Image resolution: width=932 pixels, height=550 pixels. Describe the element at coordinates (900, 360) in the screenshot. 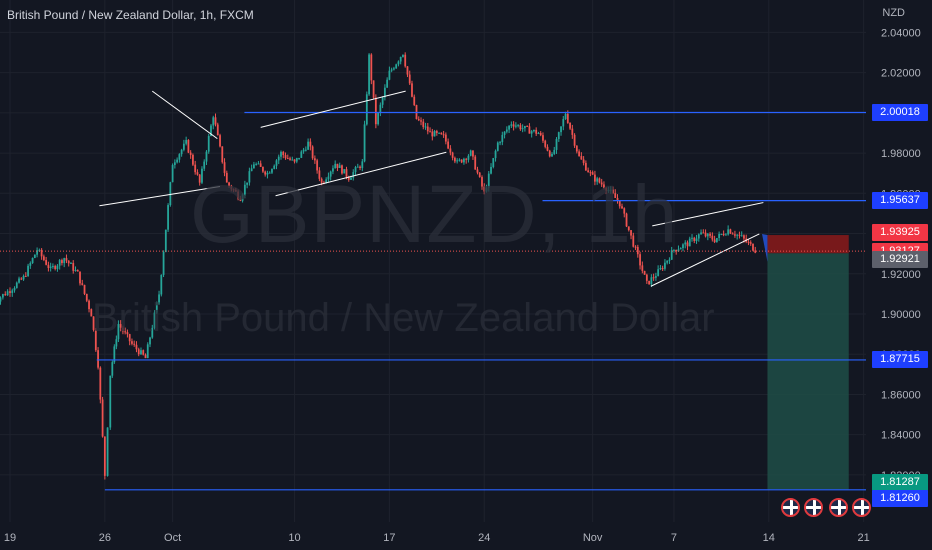

I see `price-tag-level: 1.87715` at that location.